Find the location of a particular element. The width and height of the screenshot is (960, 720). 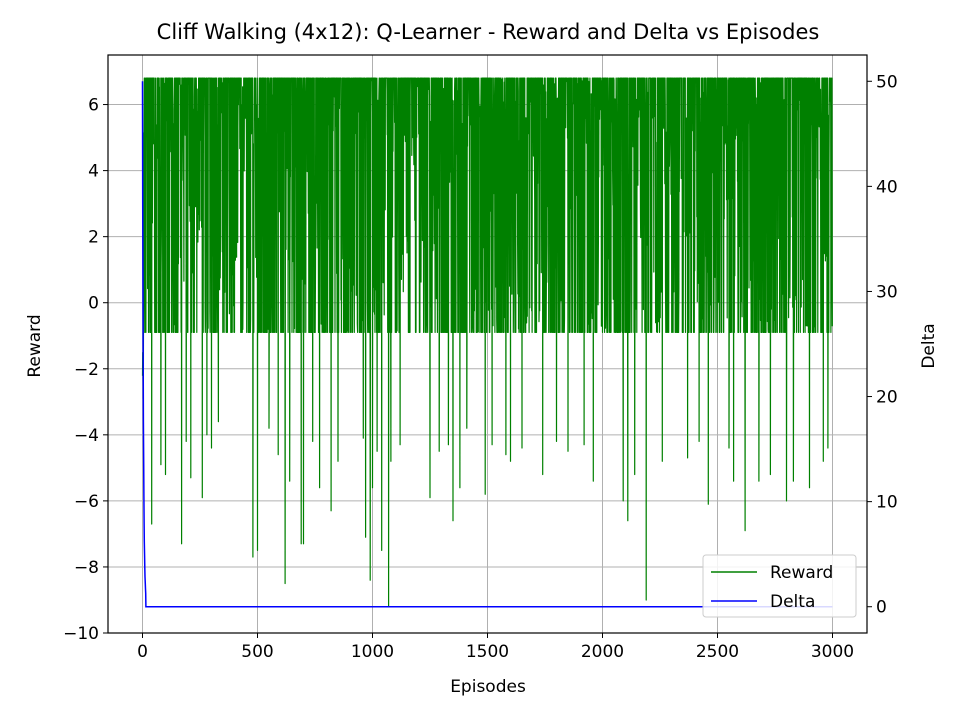

y-left-tick-label: −10 is located at coordinates (81, 634).